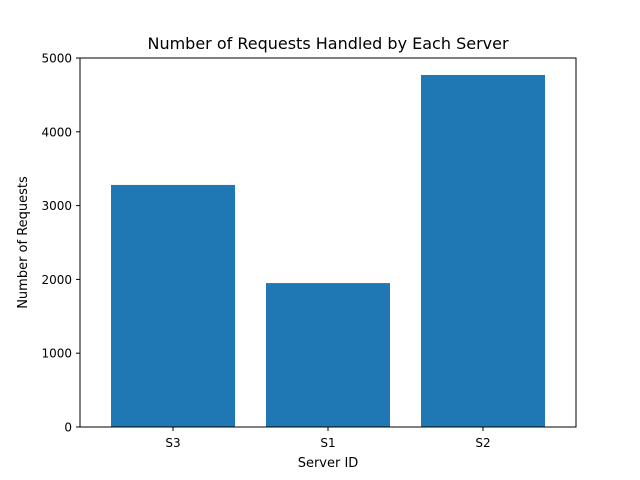  What do you see at coordinates (328, 463) in the screenshot?
I see `x-axis-label: Server ID` at bounding box center [328, 463].